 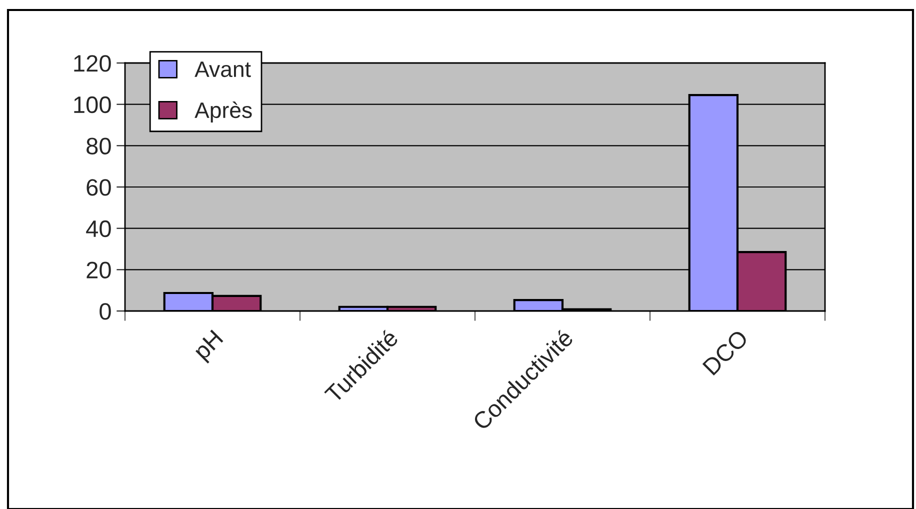 I want to click on y-tick-label: 60, so click(x=98, y=187).